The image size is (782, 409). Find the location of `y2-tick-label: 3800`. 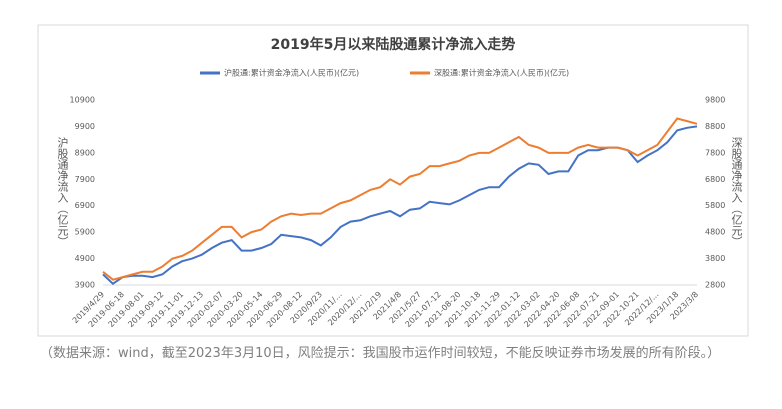

y2-tick-label: 3800 is located at coordinates (715, 258).